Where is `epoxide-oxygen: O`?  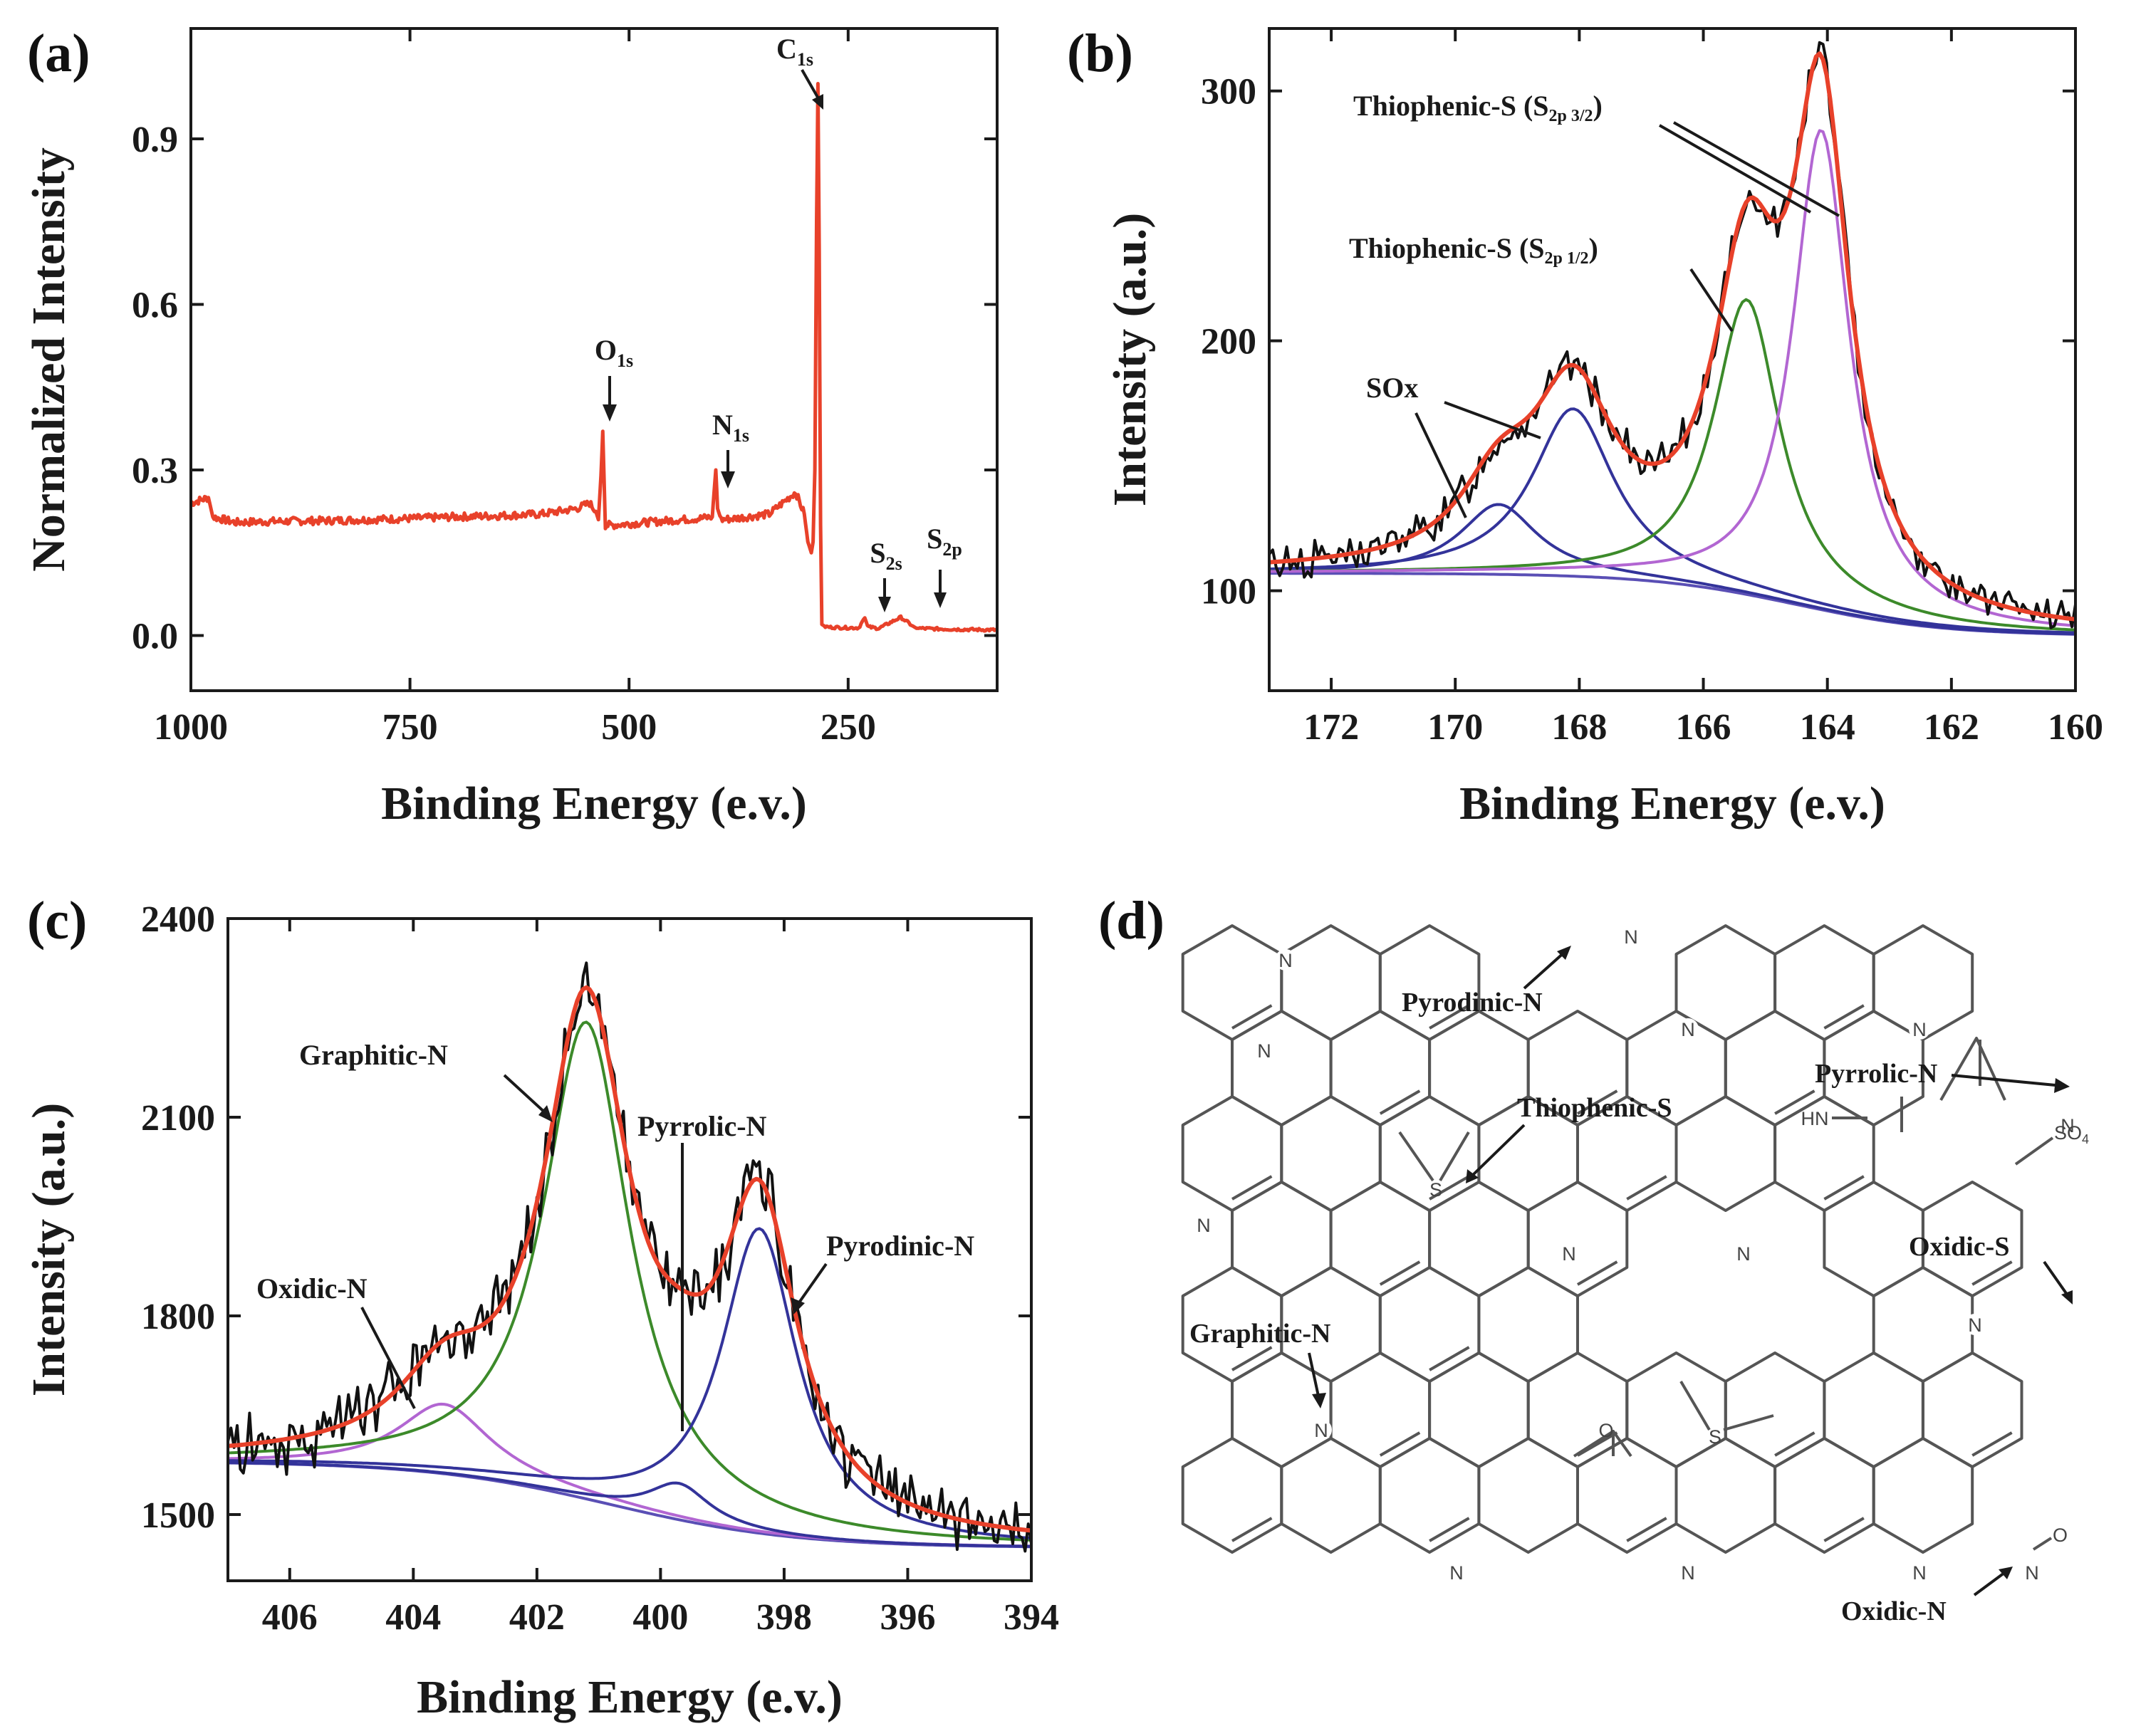 epoxide-oxygen: O is located at coordinates (1605, 1430).